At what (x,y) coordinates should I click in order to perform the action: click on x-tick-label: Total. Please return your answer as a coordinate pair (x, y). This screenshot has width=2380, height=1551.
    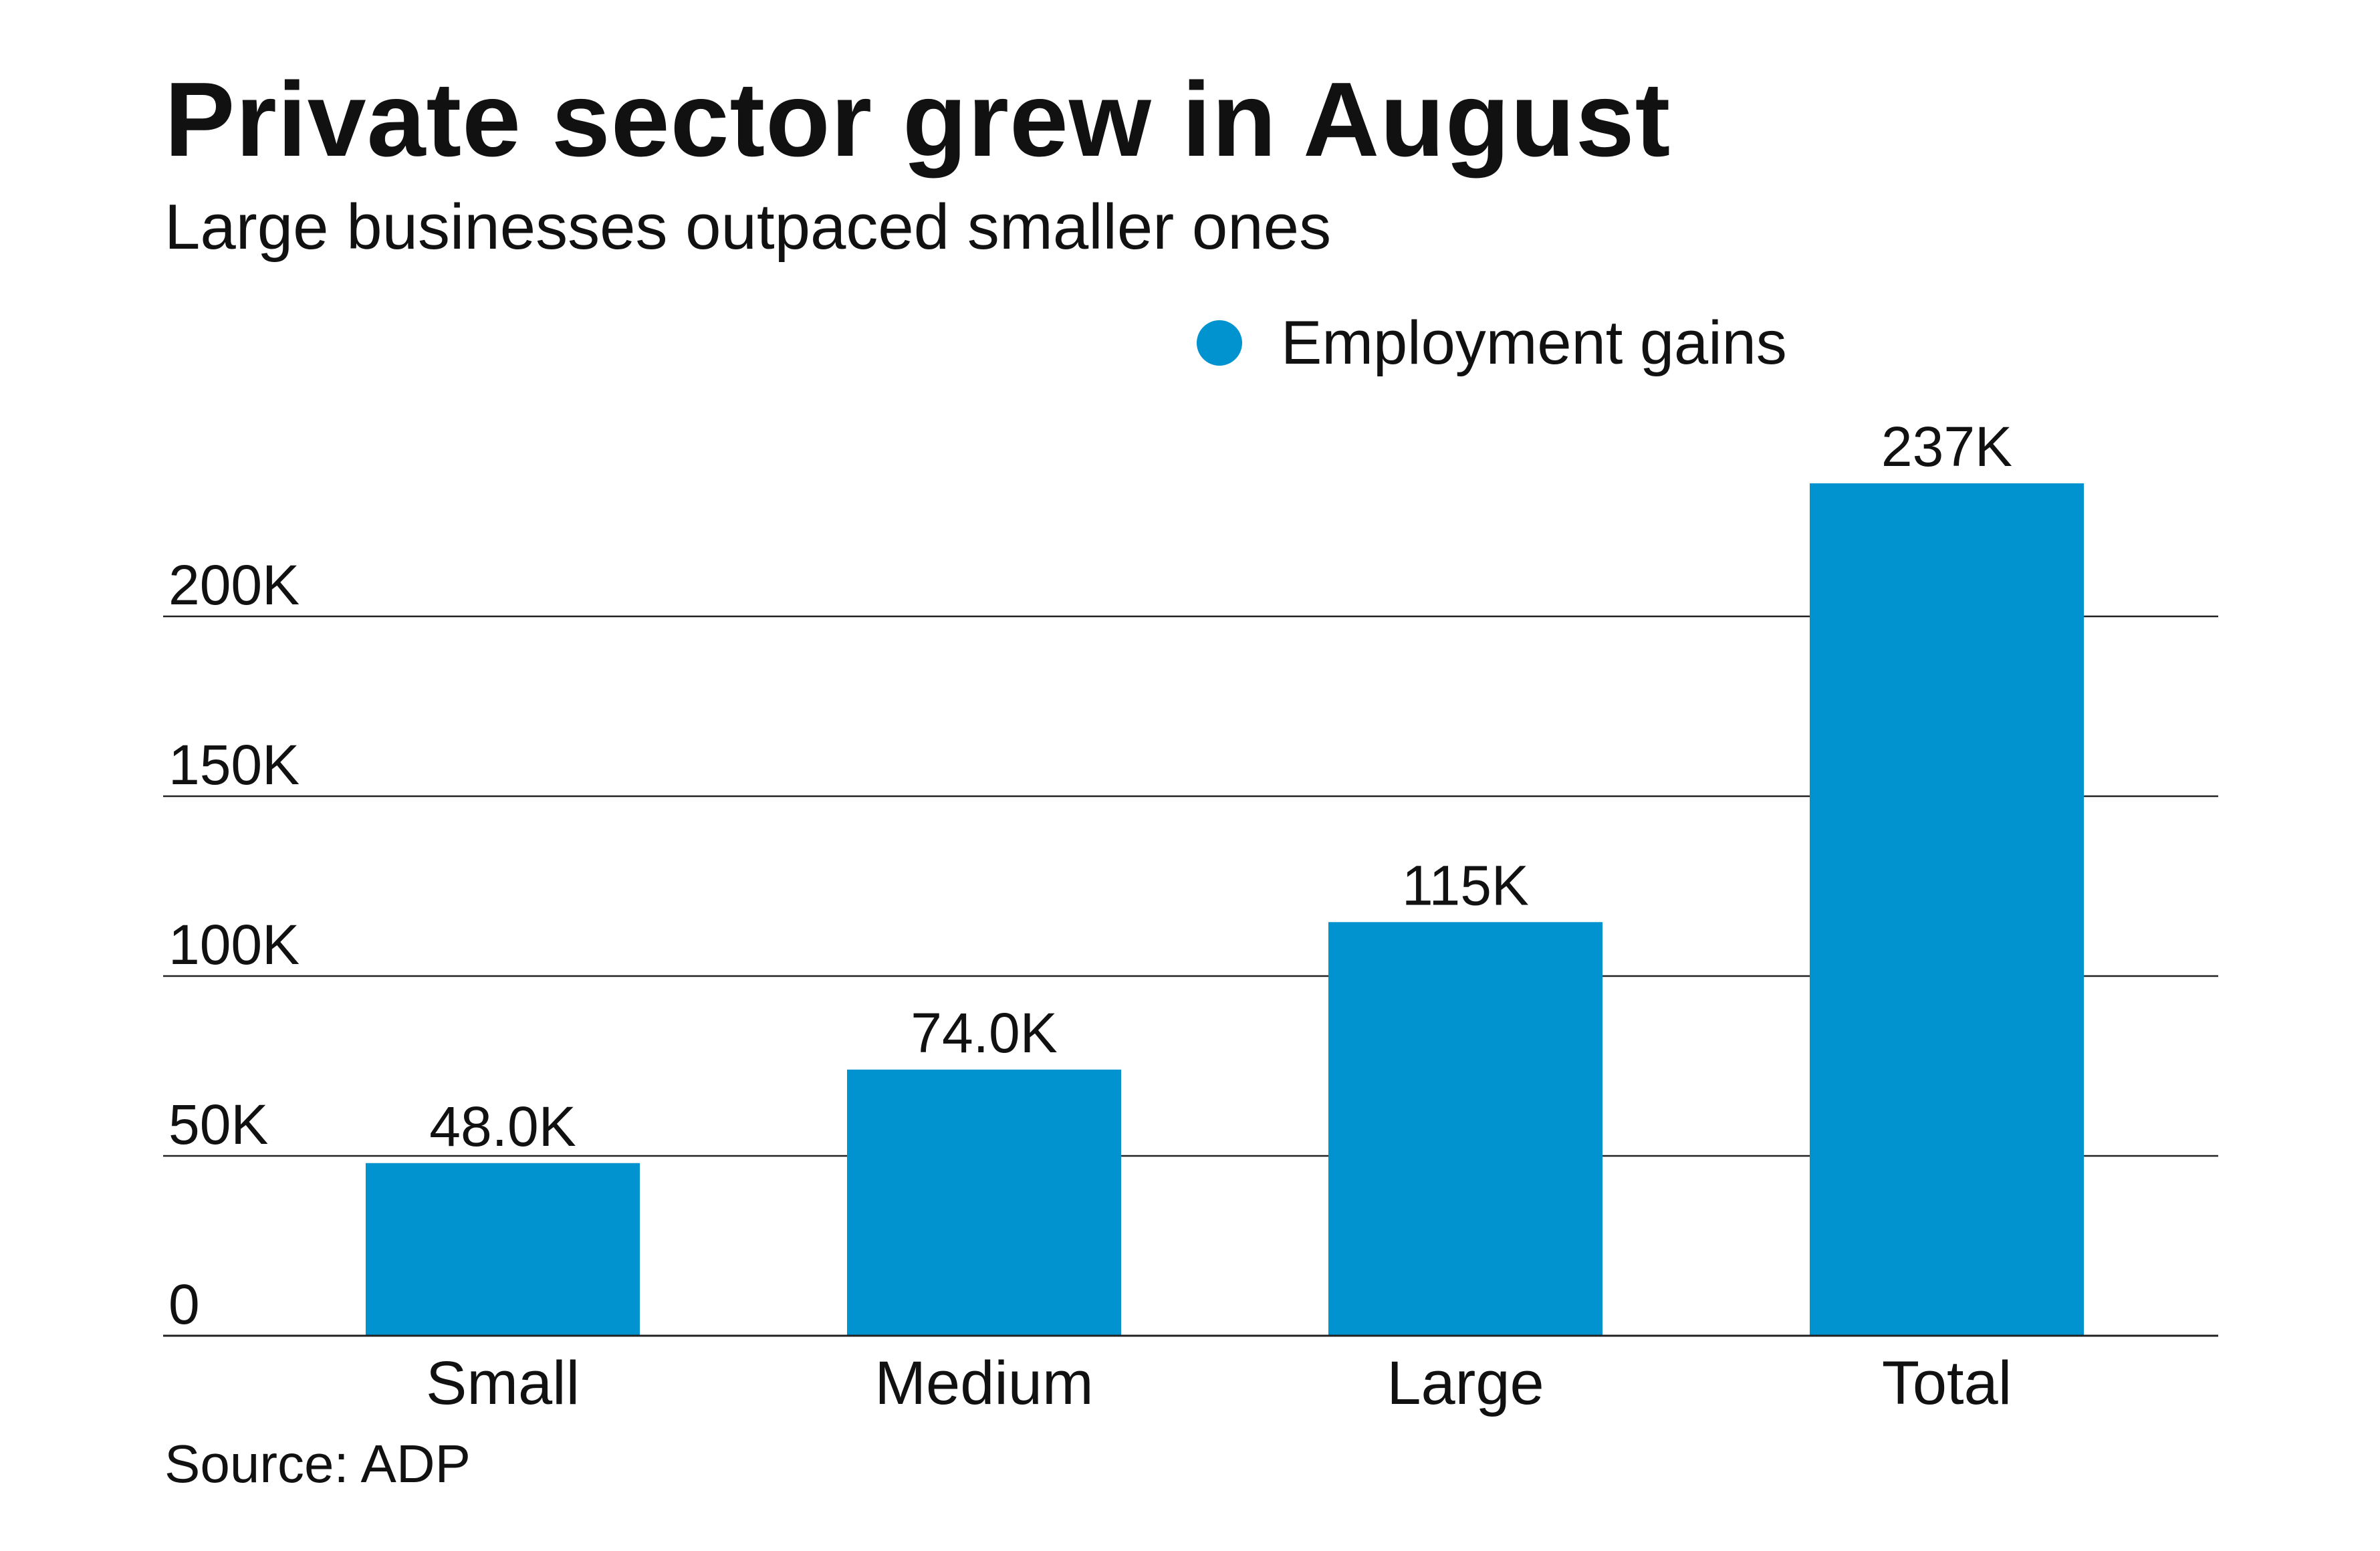
    Looking at the image, I should click on (1947, 1383).